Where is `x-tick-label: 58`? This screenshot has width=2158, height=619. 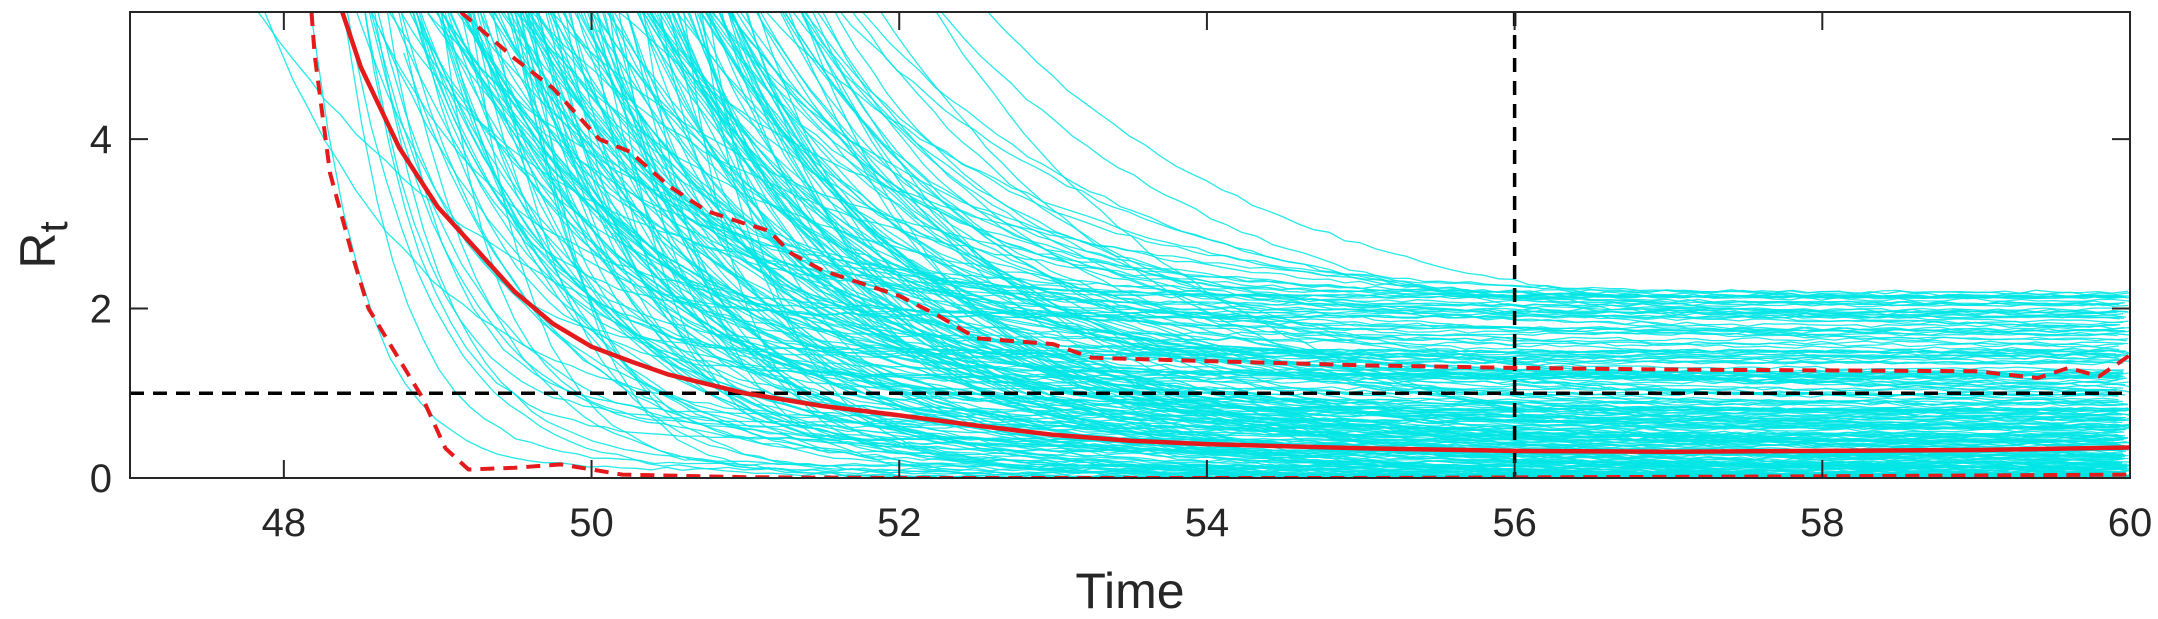
x-tick-label: 58 is located at coordinates (1822, 523).